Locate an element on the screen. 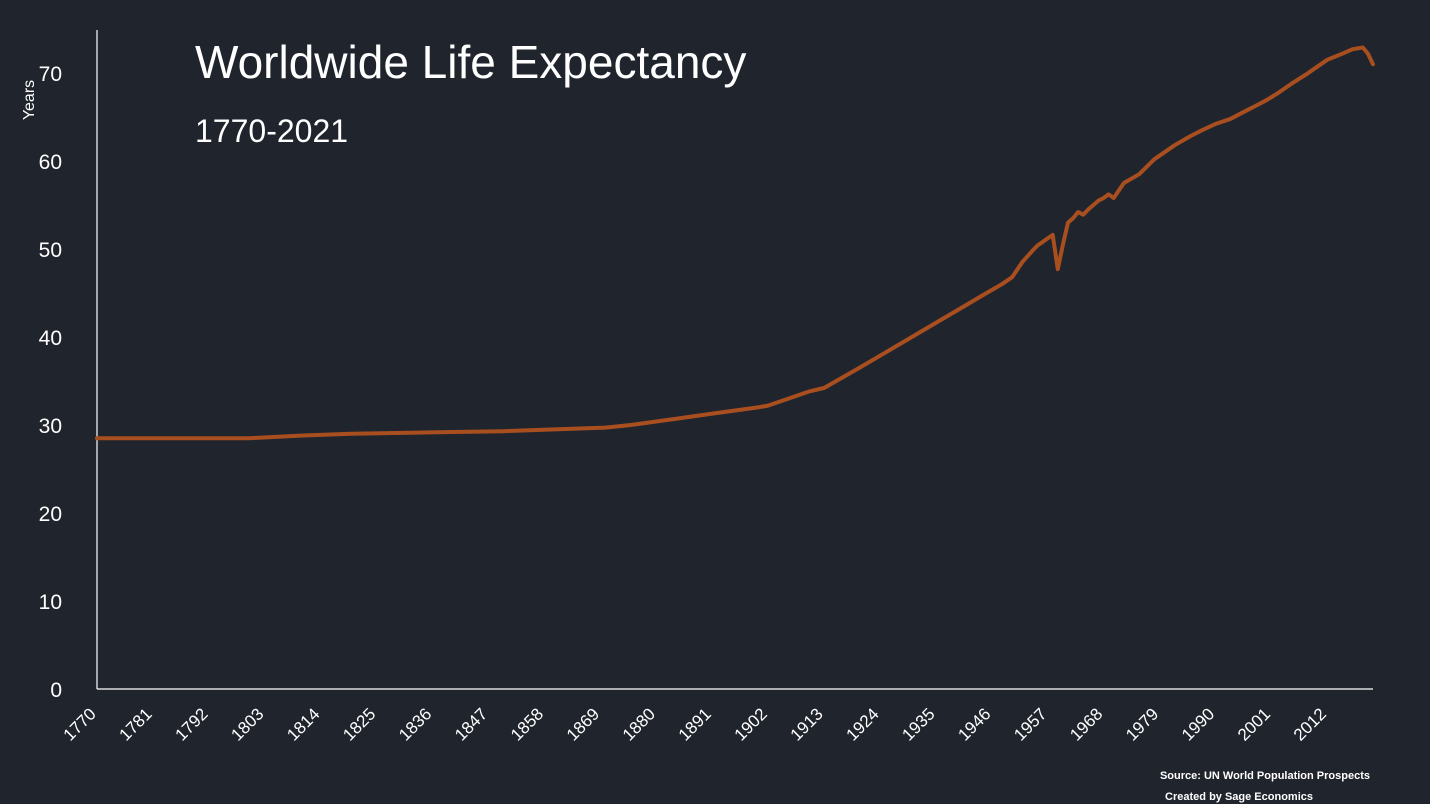 This screenshot has height=804, width=1430. chart-subtitle: 1770-2021 is located at coordinates (271, 131).